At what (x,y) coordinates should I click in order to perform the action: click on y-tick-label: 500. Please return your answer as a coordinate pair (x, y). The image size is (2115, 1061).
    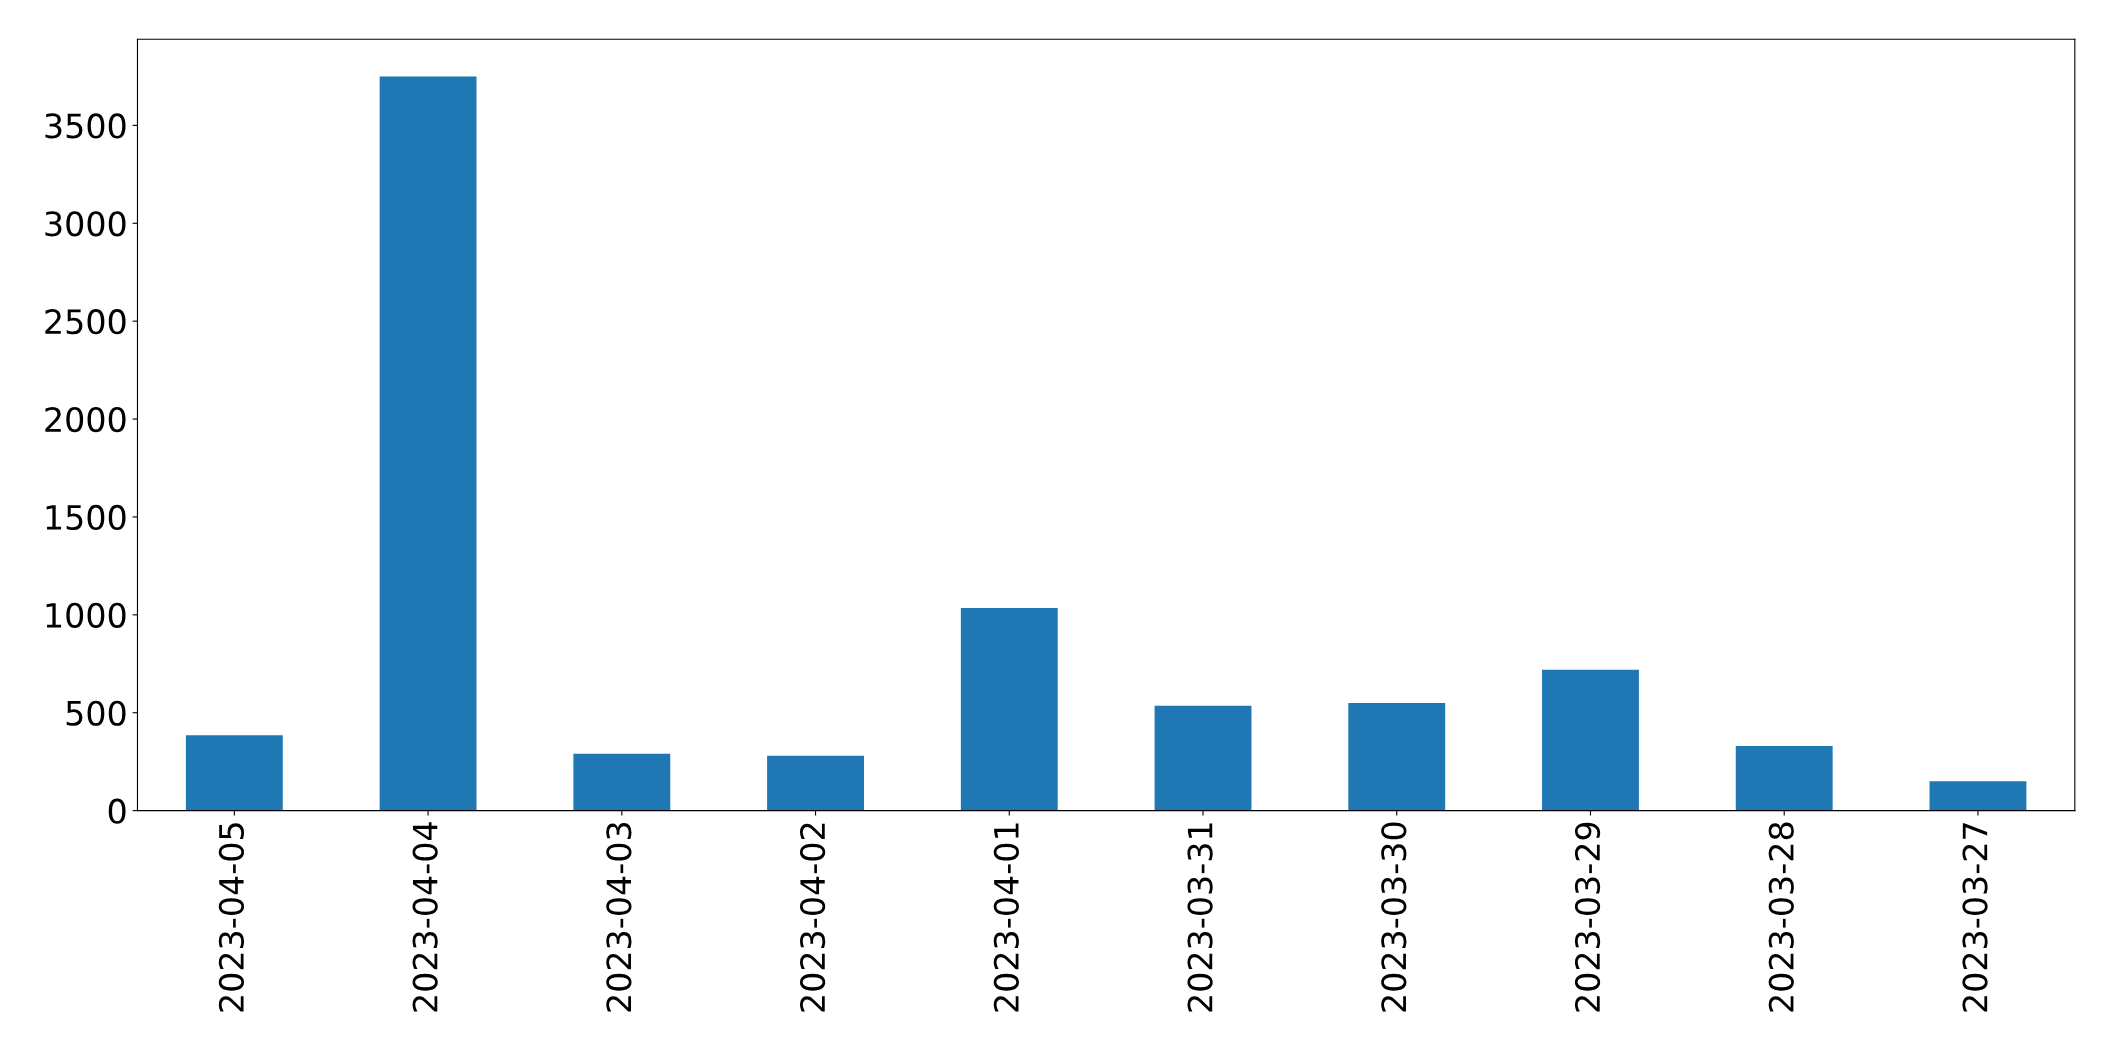
    Looking at the image, I should click on (96, 713).